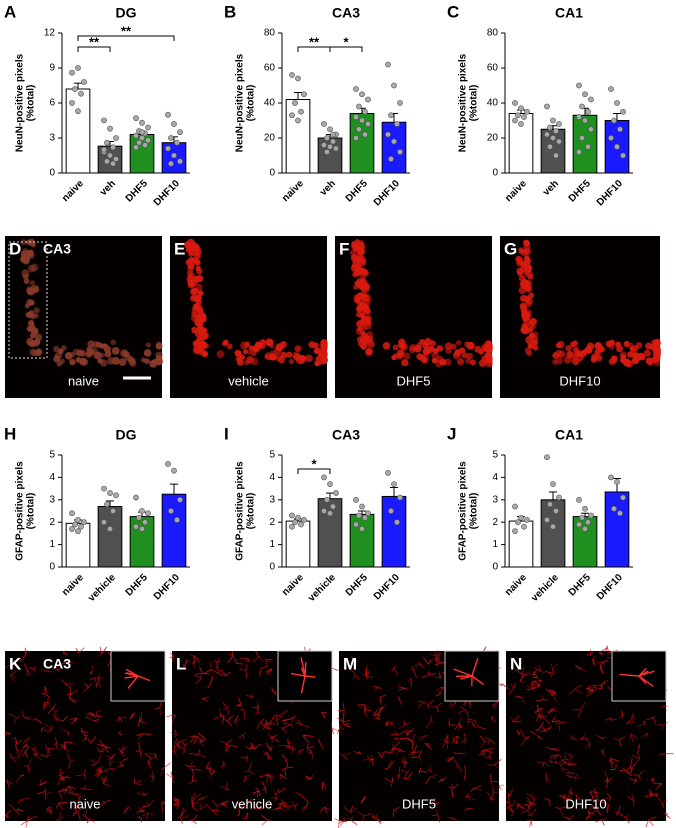 This screenshot has height=828, width=676. What do you see at coordinates (293, 585) in the screenshot?
I see `x-tick-label: naive` at bounding box center [293, 585].